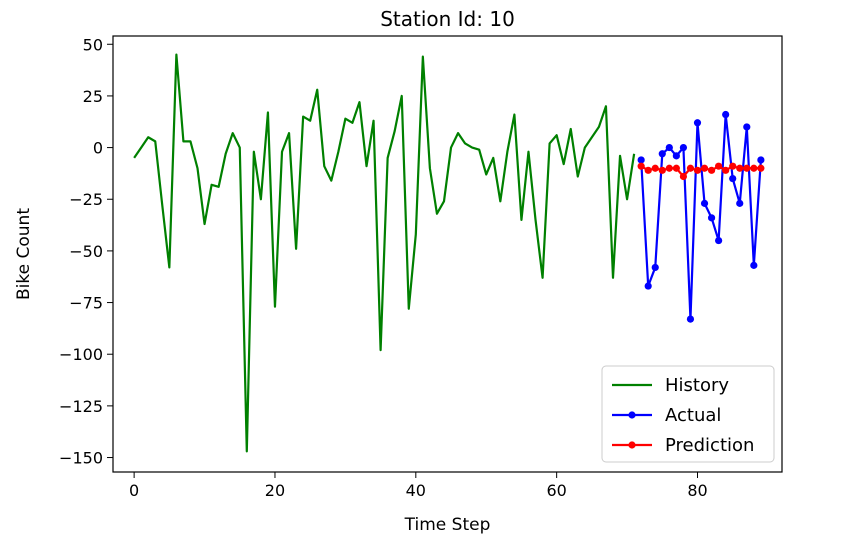  I want to click on legend-item-prediction: Prediction, so click(683, 445).